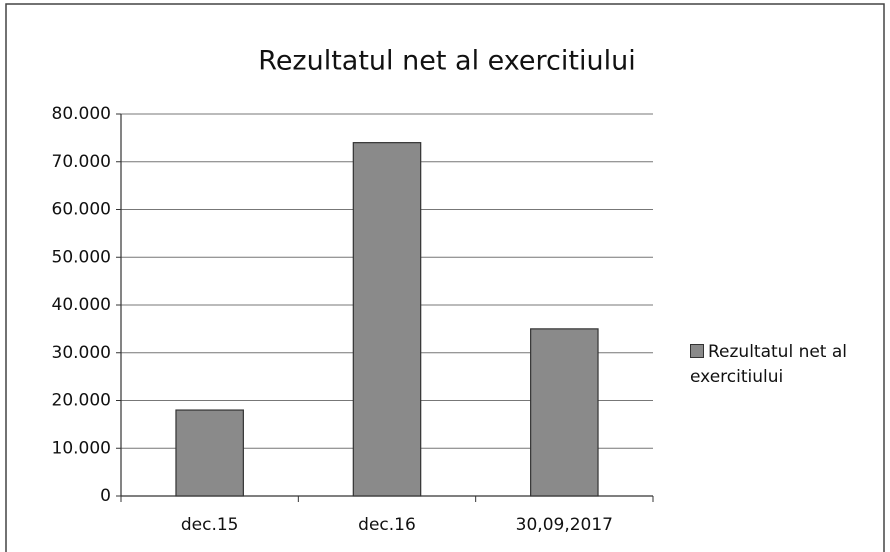  I want to click on legend: Rezultatul net al exercitiului, so click(782, 365).